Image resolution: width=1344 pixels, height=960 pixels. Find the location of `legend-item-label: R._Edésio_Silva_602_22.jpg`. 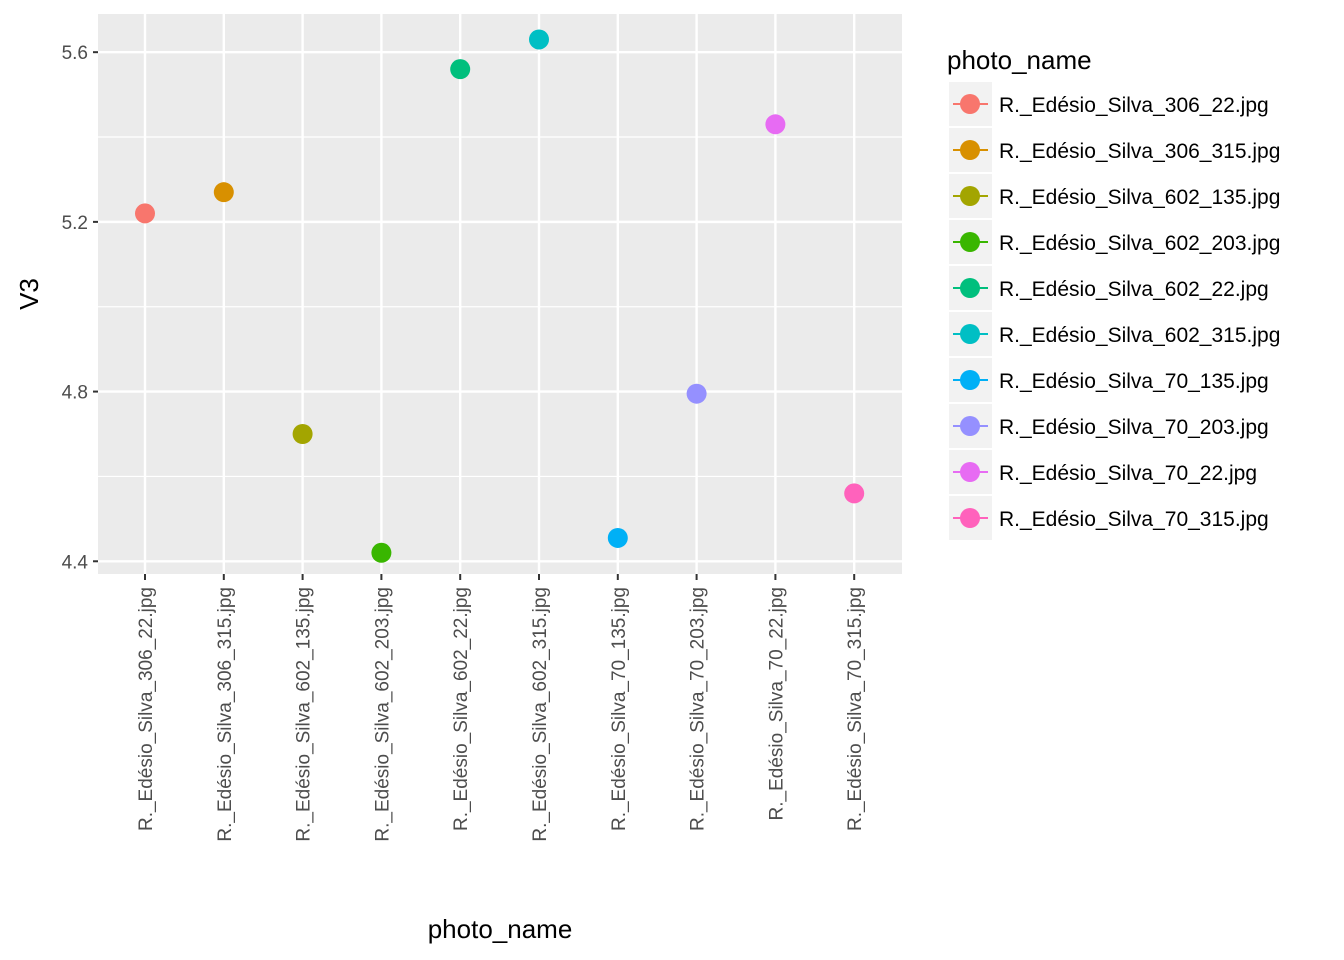

legend-item-label: R._Edésio_Silva_602_22.jpg is located at coordinates (1134, 289).